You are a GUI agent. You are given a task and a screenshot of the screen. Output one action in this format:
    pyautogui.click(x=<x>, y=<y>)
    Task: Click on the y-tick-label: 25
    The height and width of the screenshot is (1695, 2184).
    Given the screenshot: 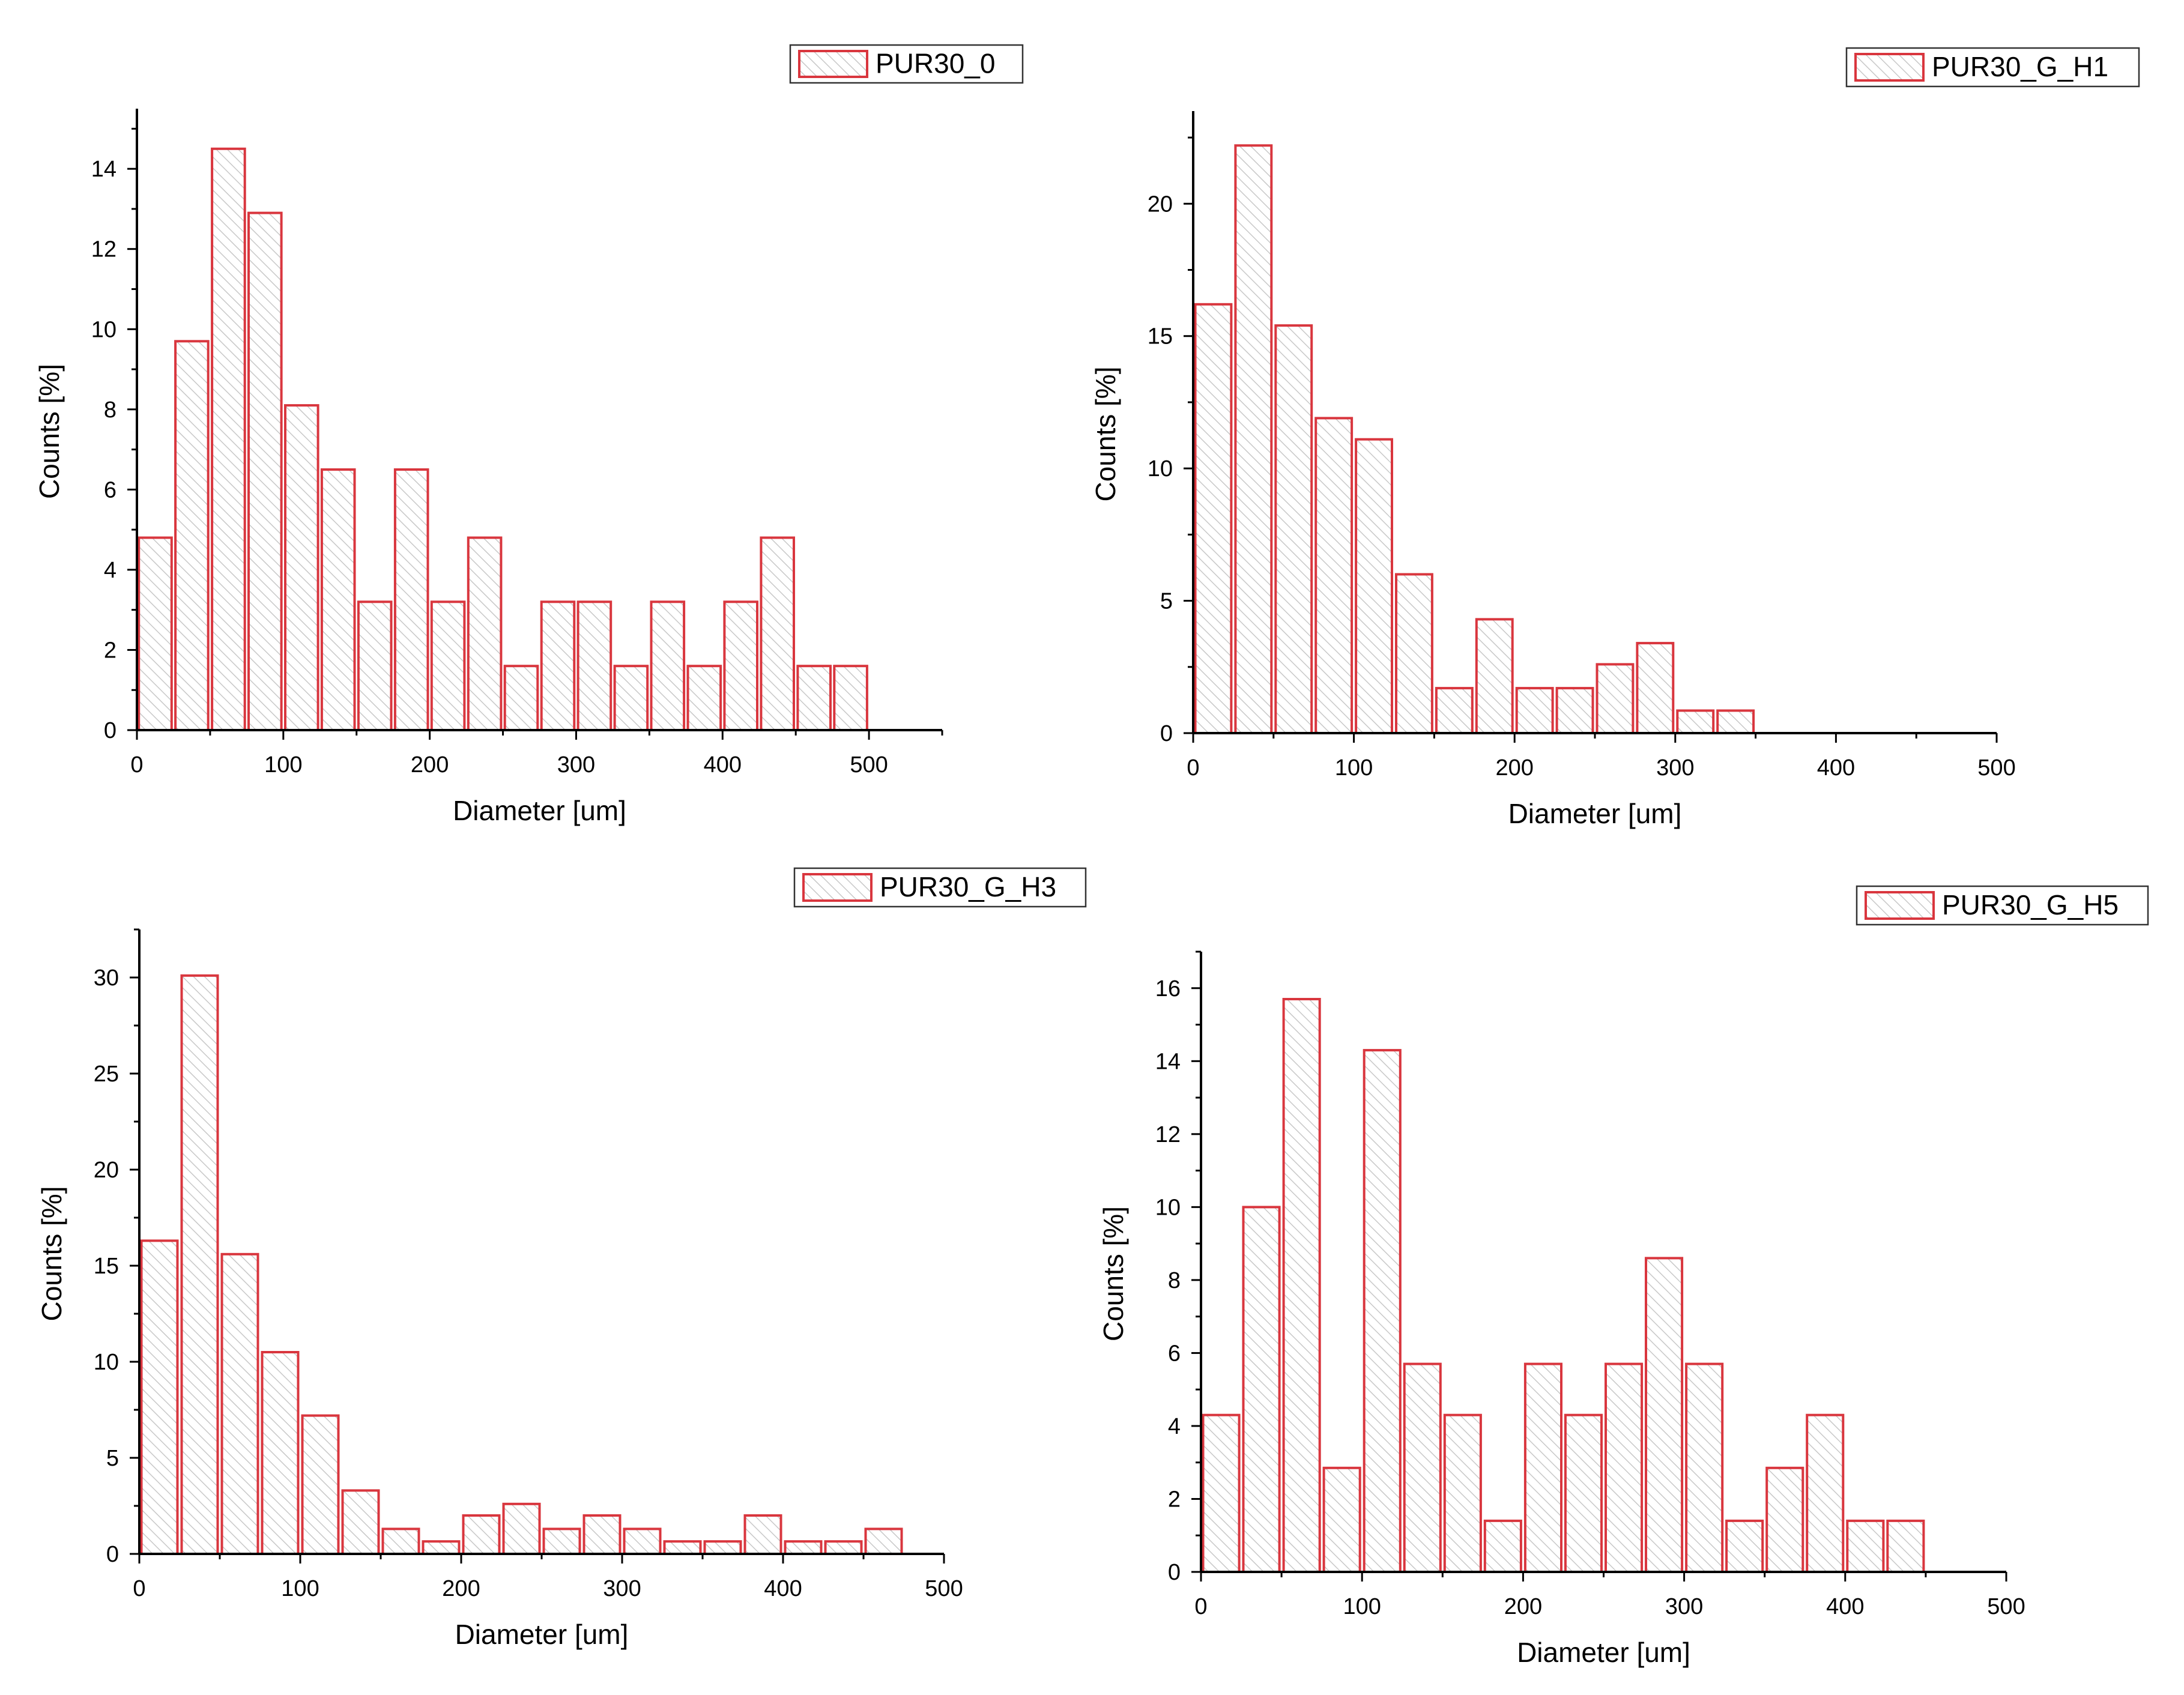 What is the action you would take?
    pyautogui.click(x=106, y=1074)
    